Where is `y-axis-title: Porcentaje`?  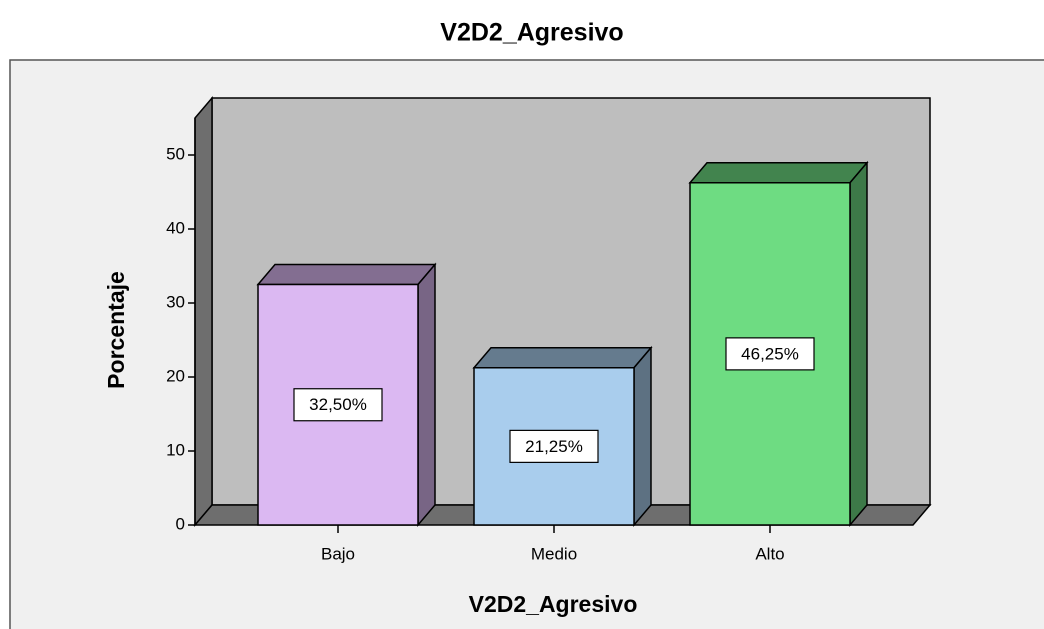 y-axis-title: Porcentaje is located at coordinates (116, 330).